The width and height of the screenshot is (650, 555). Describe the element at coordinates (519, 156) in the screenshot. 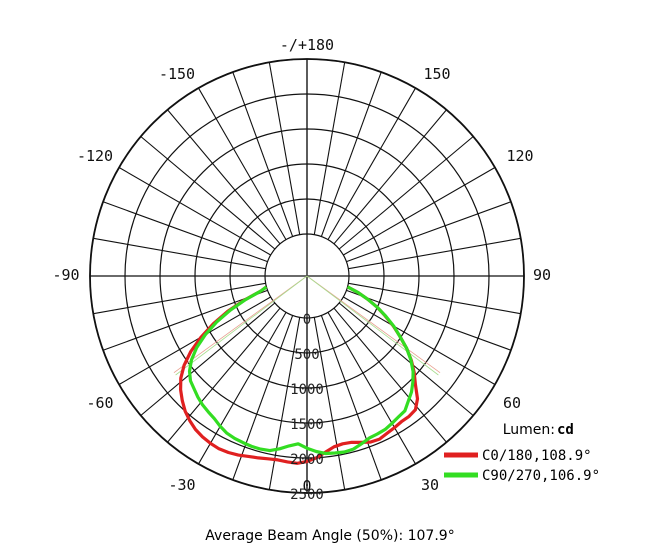

I see `angle-label: 120` at that location.